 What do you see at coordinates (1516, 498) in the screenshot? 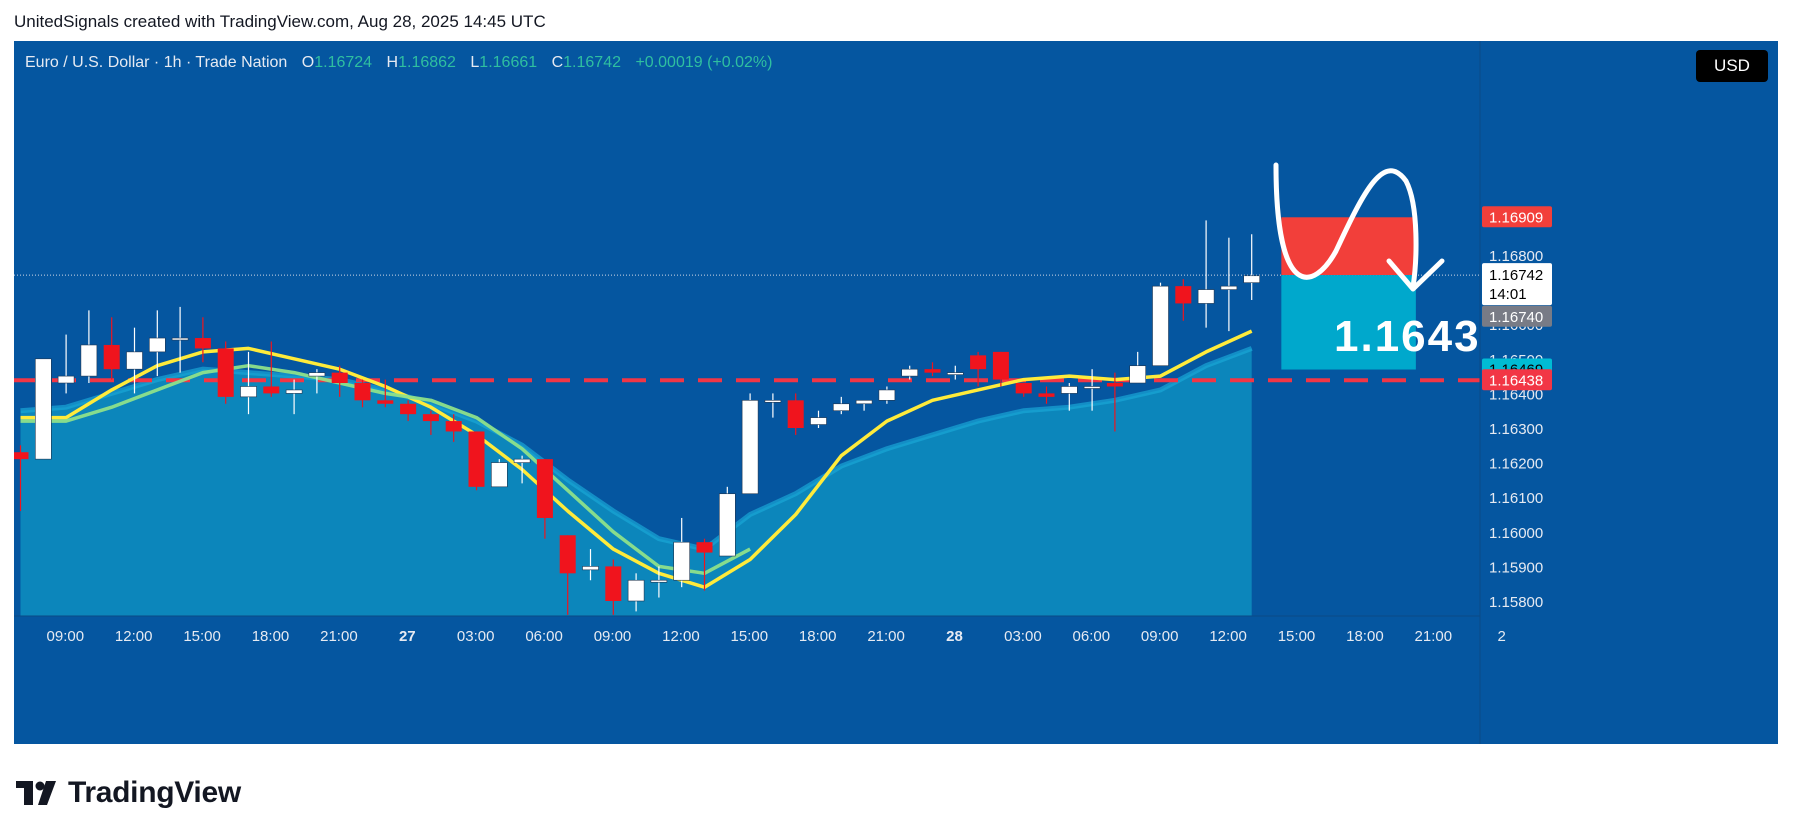
I see `price-tick-label: 1.16100` at bounding box center [1516, 498].